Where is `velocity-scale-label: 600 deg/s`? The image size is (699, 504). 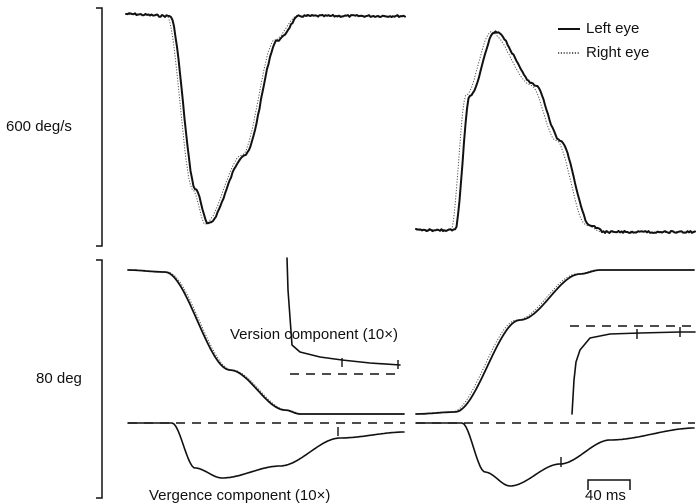 velocity-scale-label: 600 deg/s is located at coordinates (39, 126).